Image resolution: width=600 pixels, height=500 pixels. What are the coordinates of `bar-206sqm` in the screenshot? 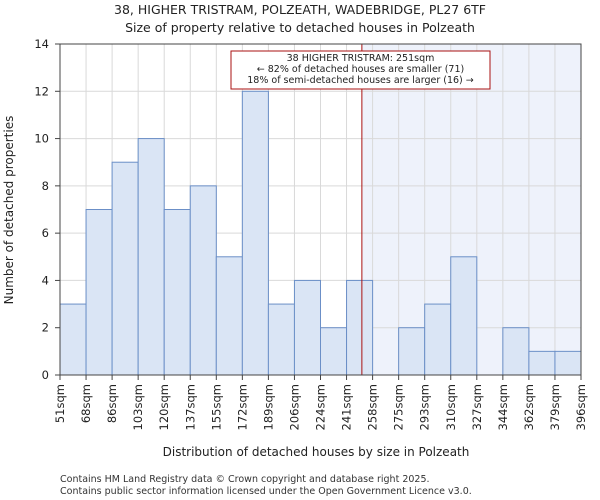 It's located at (307, 327).